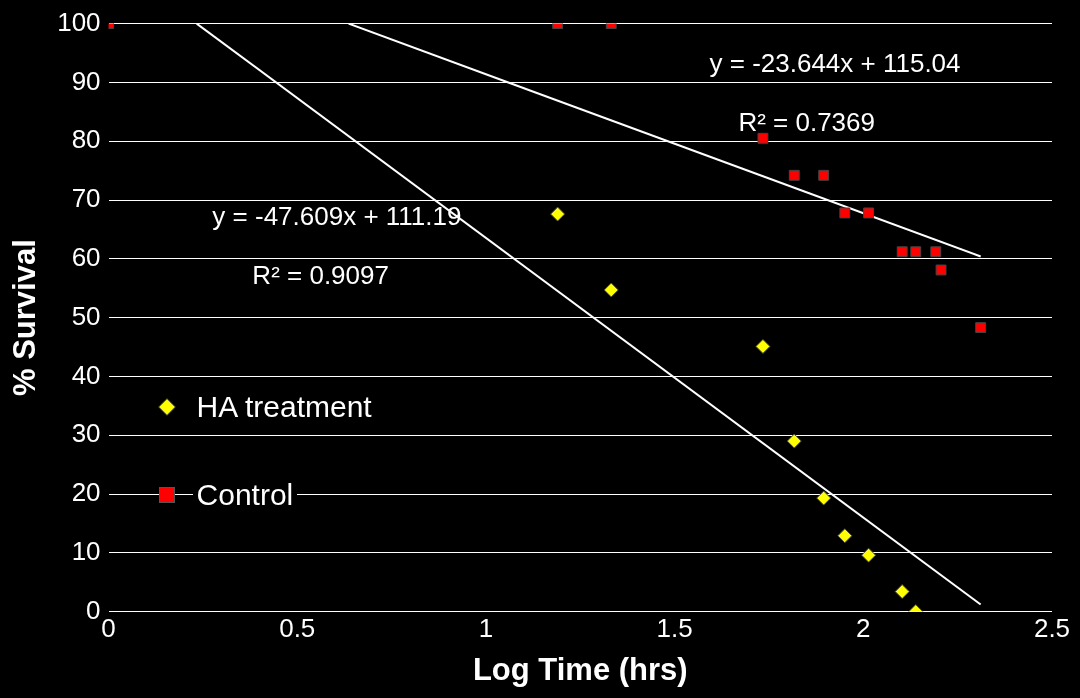 Image resolution: width=1080 pixels, height=698 pixels. What do you see at coordinates (86, 80) in the screenshot?
I see `y-tick-label: 90` at bounding box center [86, 80].